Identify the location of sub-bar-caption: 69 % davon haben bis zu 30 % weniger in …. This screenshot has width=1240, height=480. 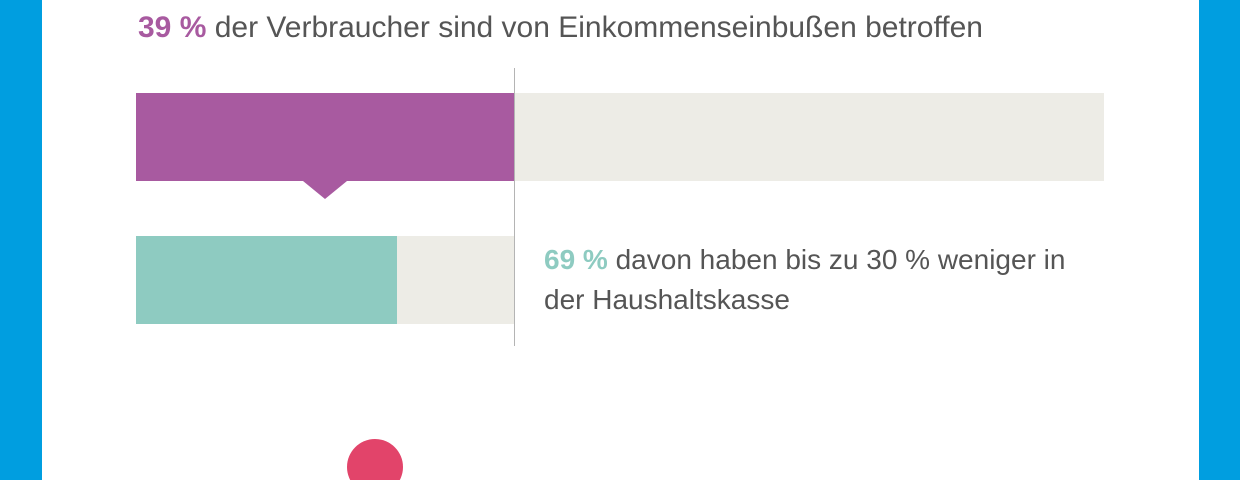
(824, 280).